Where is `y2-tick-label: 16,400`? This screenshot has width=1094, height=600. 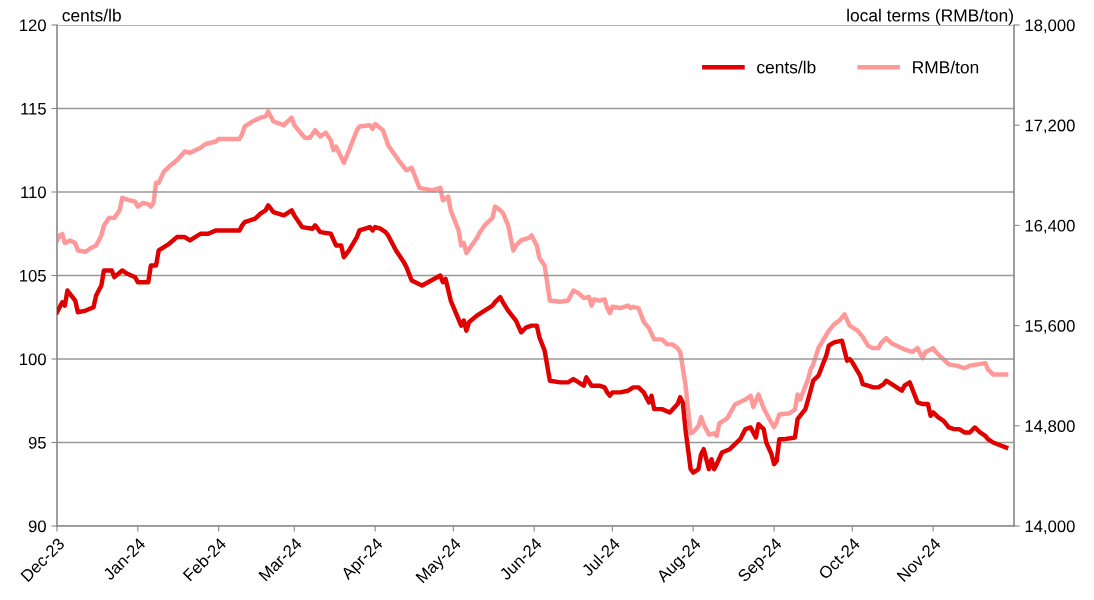
y2-tick-label: 16,400 is located at coordinates (1050, 226).